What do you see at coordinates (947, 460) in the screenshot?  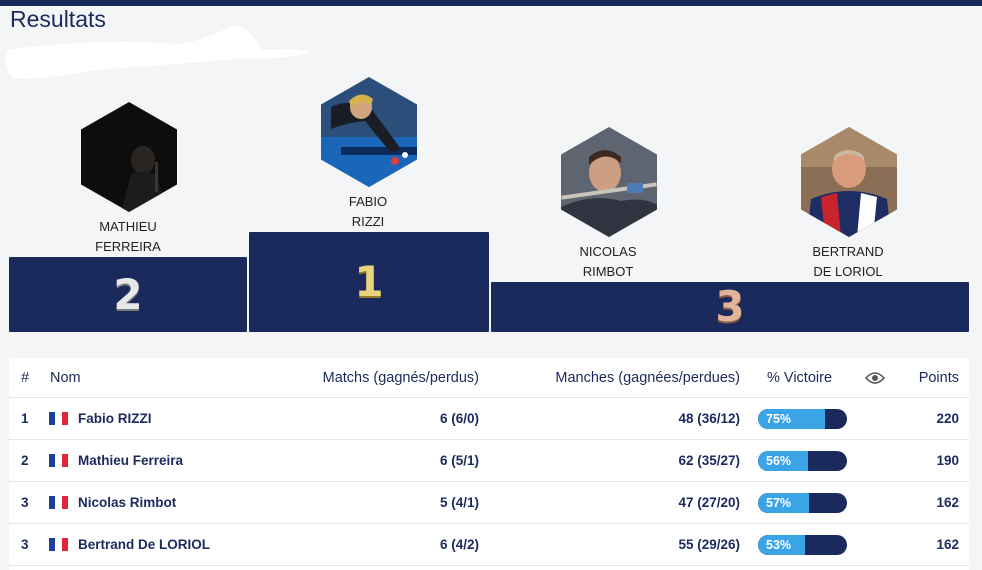 I see `row-points: 190` at bounding box center [947, 460].